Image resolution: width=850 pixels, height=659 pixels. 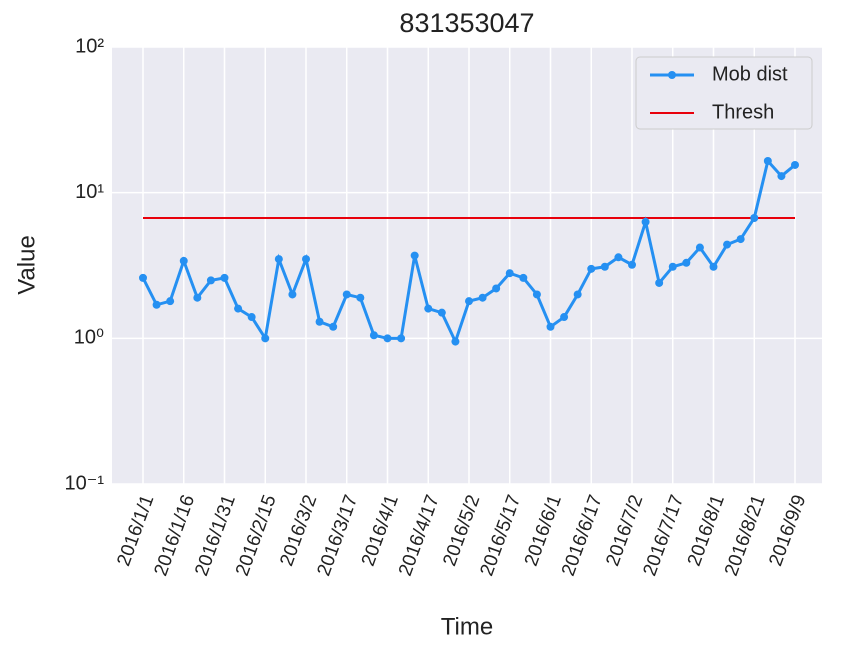 What do you see at coordinates (501, 535) in the screenshot?
I see `x-tick-label: 2016/5/17` at bounding box center [501, 535].